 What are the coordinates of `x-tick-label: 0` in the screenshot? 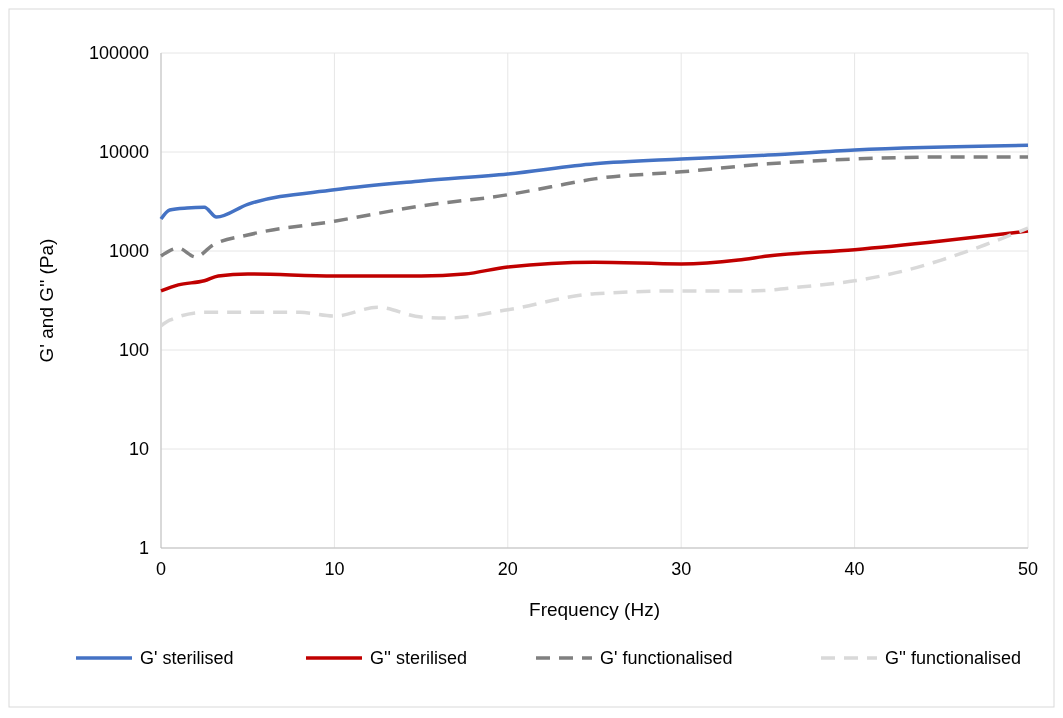 It's located at (161, 569).